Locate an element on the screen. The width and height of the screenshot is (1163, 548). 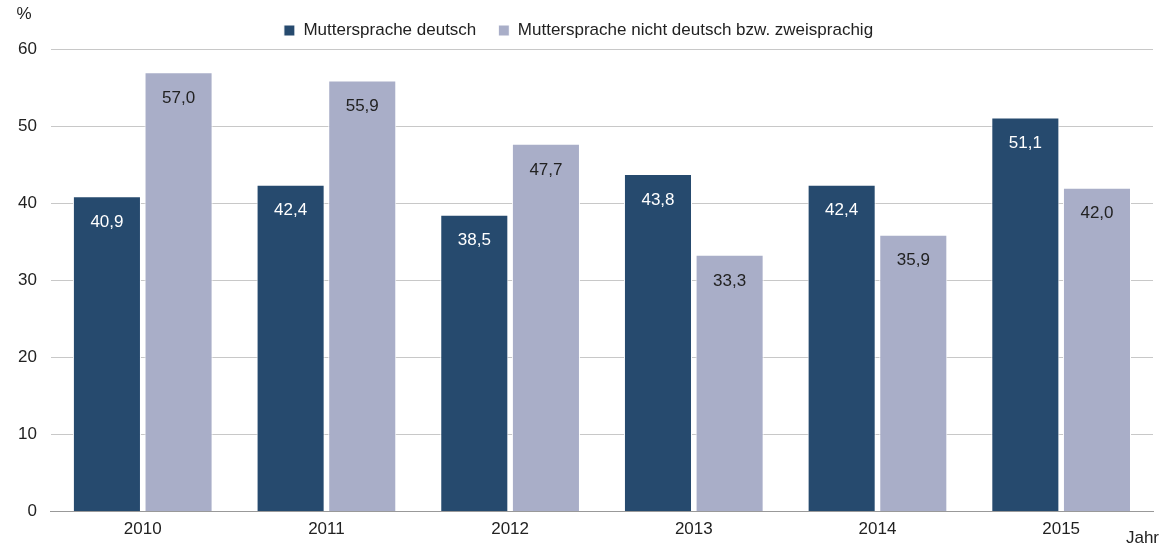
x-tick-label: 2014 is located at coordinates (877, 529).